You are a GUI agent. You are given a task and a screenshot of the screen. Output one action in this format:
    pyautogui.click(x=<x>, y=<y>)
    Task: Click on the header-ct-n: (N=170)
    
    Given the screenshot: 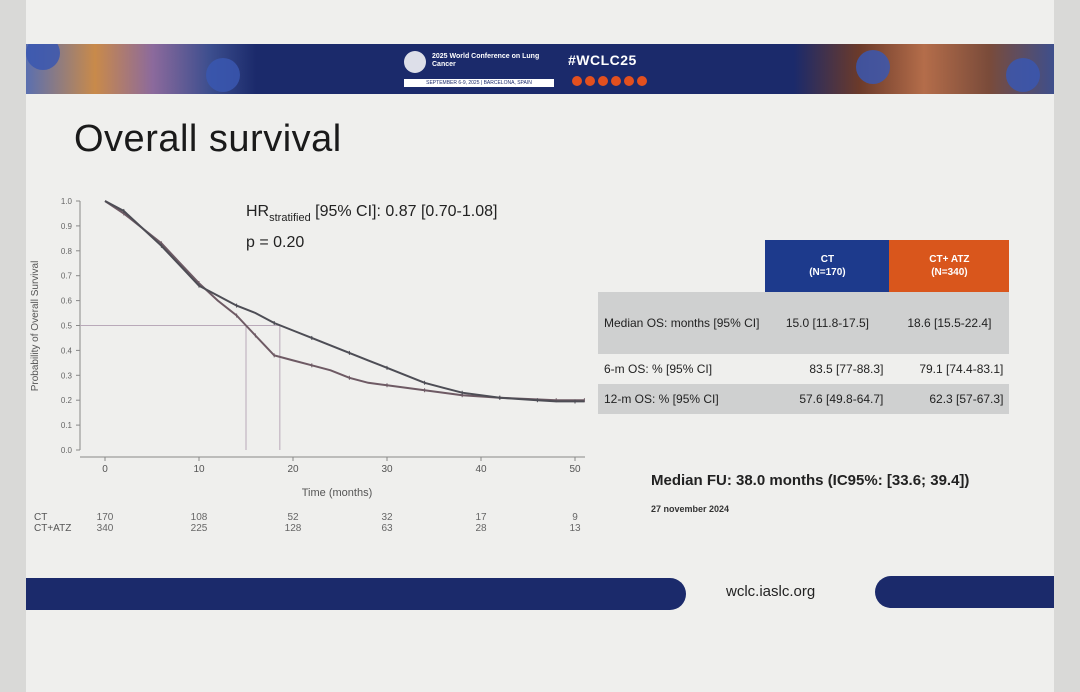 What is the action you would take?
    pyautogui.click(x=827, y=272)
    